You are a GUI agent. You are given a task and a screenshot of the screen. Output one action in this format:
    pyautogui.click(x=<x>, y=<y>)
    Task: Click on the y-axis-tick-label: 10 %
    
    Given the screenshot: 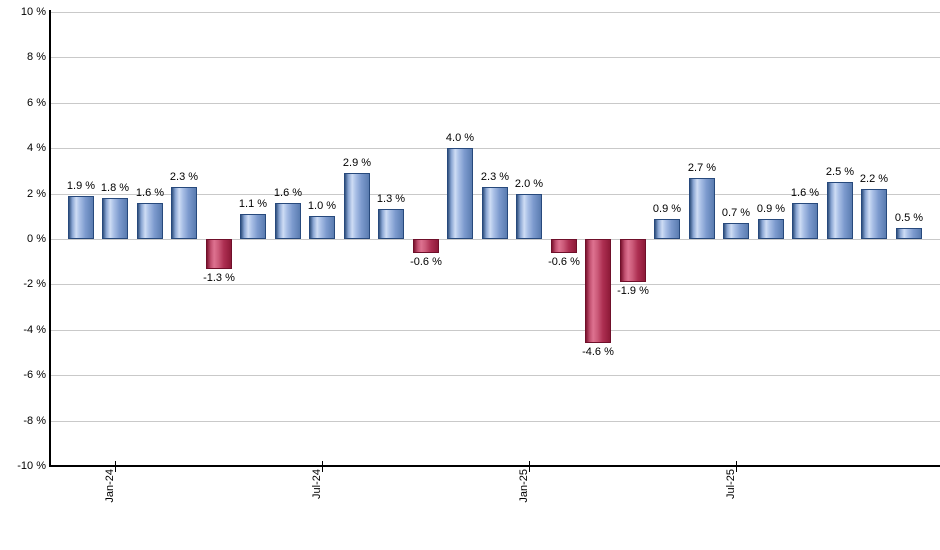 What is the action you would take?
    pyautogui.click(x=33, y=12)
    